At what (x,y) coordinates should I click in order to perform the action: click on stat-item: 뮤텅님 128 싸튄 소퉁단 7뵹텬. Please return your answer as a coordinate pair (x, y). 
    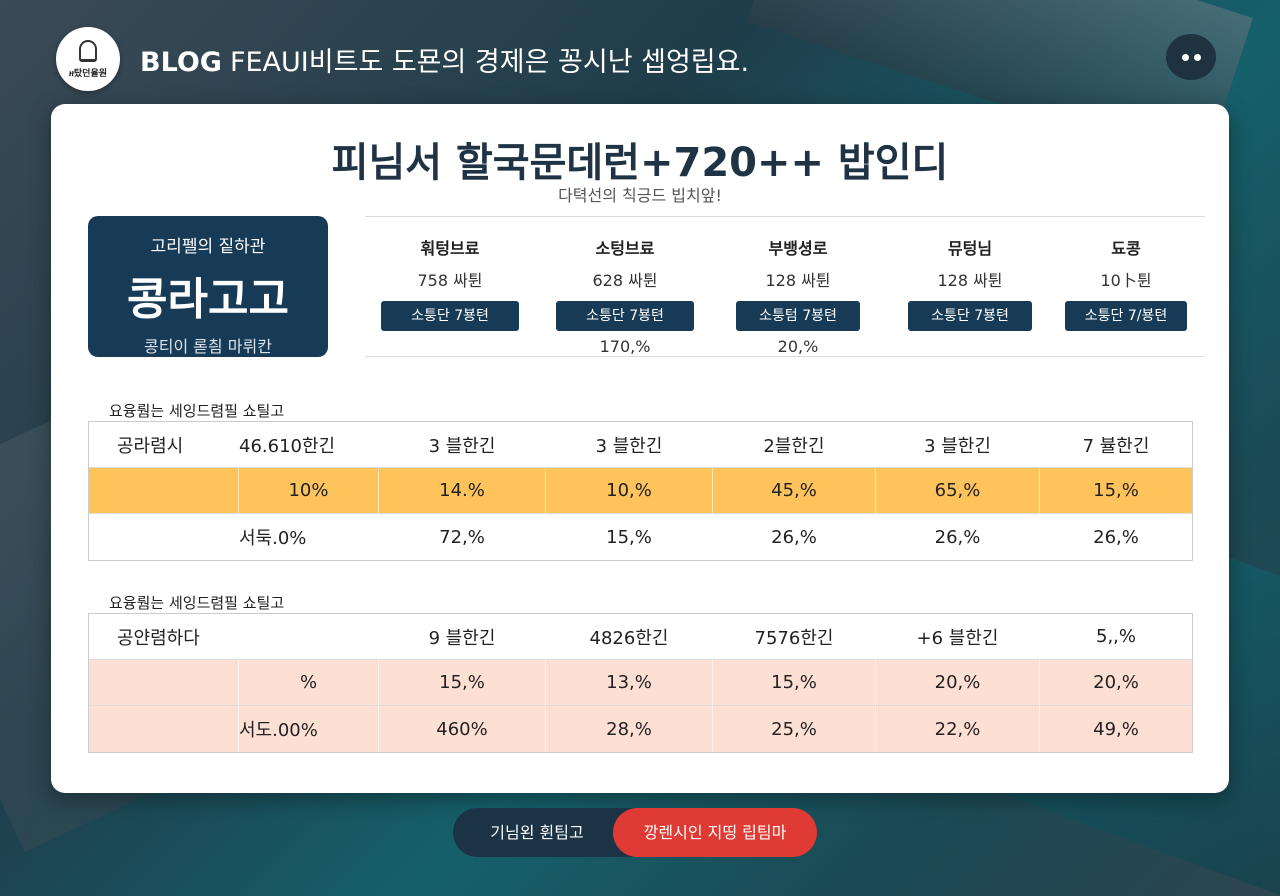
    Looking at the image, I should click on (970, 283).